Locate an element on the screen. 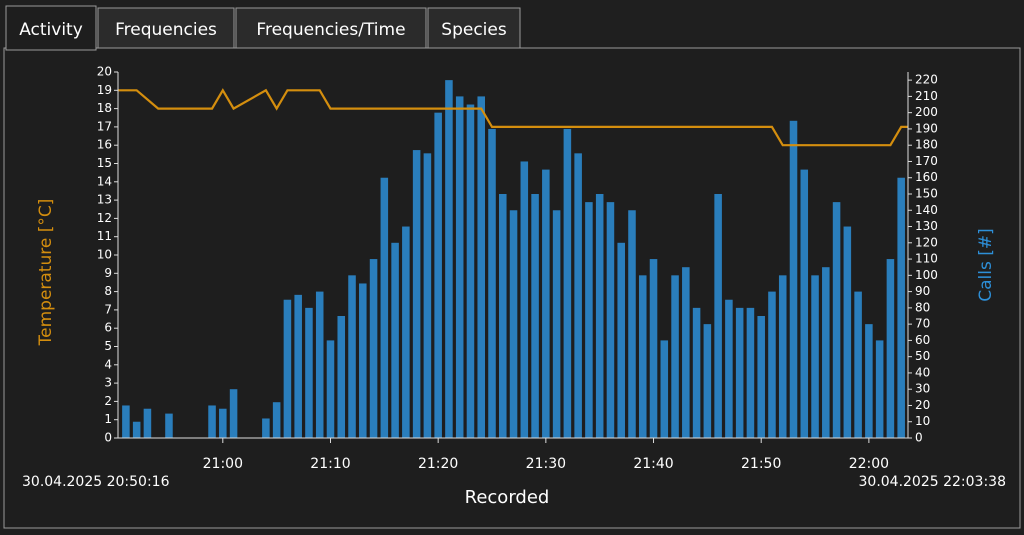 The width and height of the screenshot is (1024, 535). tab-label: Frequencies/Time is located at coordinates (330, 30).